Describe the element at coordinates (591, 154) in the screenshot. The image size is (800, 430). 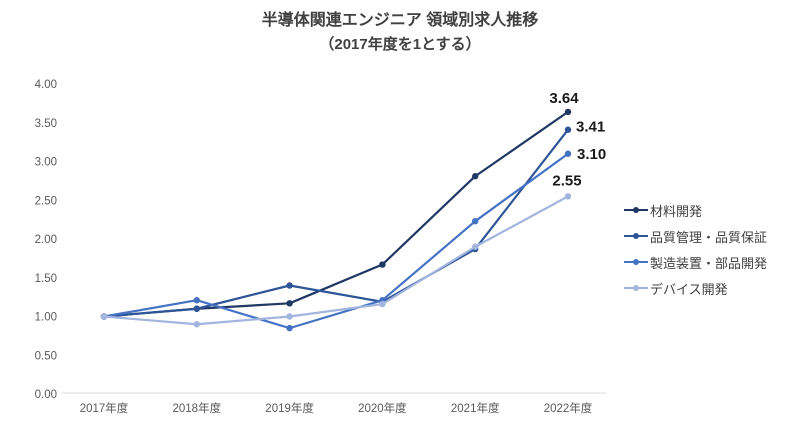
I see `data-label: 3.10` at that location.